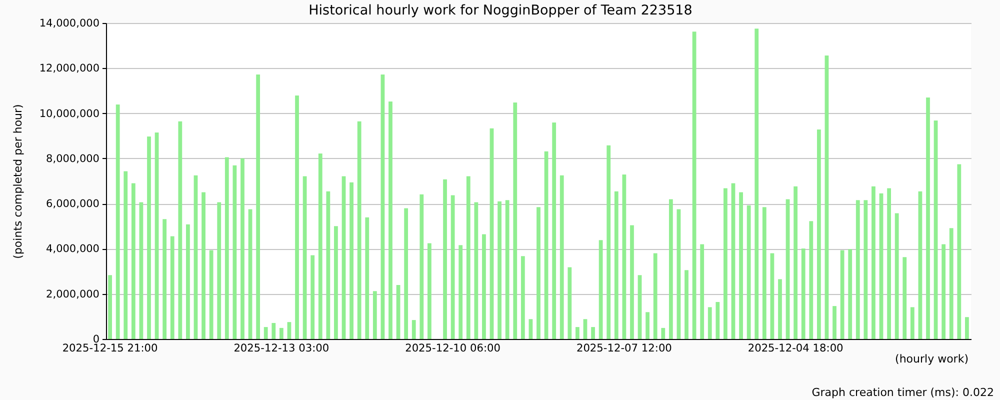  What do you see at coordinates (500, 10) in the screenshot?
I see `chart-title: Historical hourly work for NogginBopper of Team 223518` at bounding box center [500, 10].